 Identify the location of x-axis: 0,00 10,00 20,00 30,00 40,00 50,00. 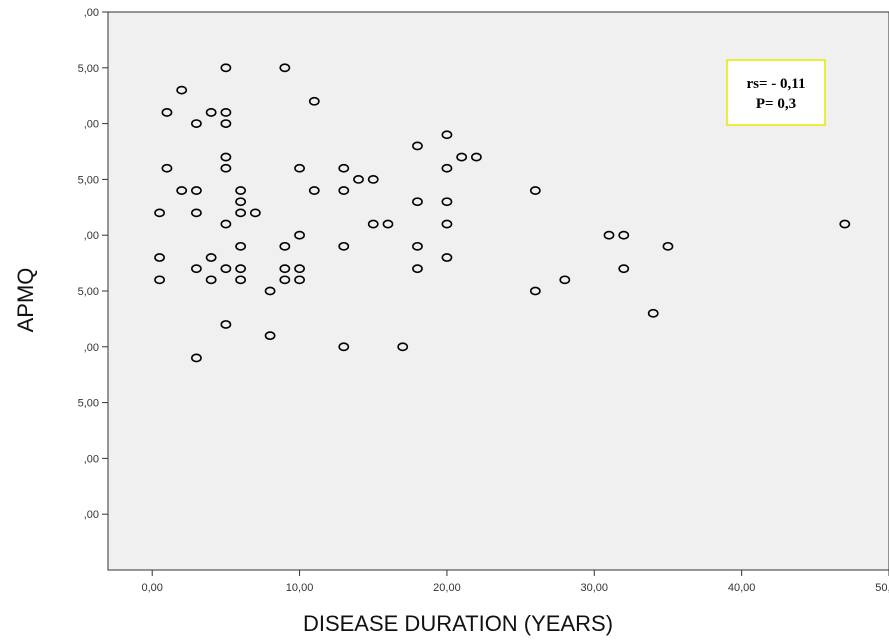
(498, 581).